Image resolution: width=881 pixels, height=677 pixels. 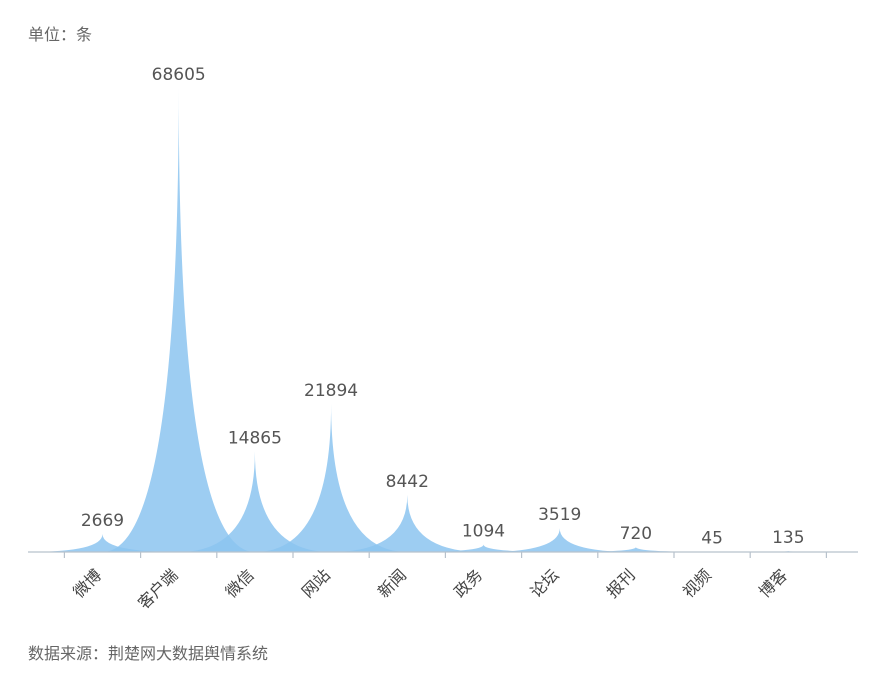 What do you see at coordinates (468, 583) in the screenshot?
I see `x-tick-label: 政务` at bounding box center [468, 583].